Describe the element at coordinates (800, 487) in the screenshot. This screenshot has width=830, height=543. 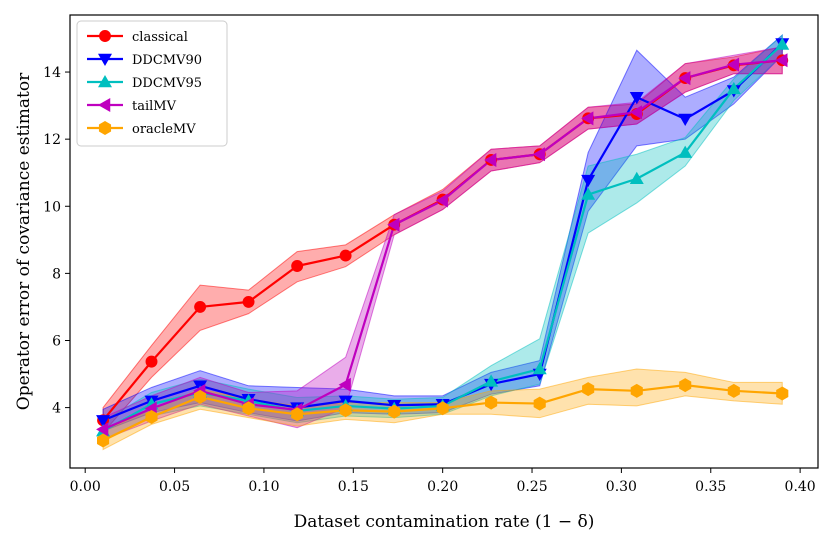
I see `x-tick-label-8: 0.40` at that location.